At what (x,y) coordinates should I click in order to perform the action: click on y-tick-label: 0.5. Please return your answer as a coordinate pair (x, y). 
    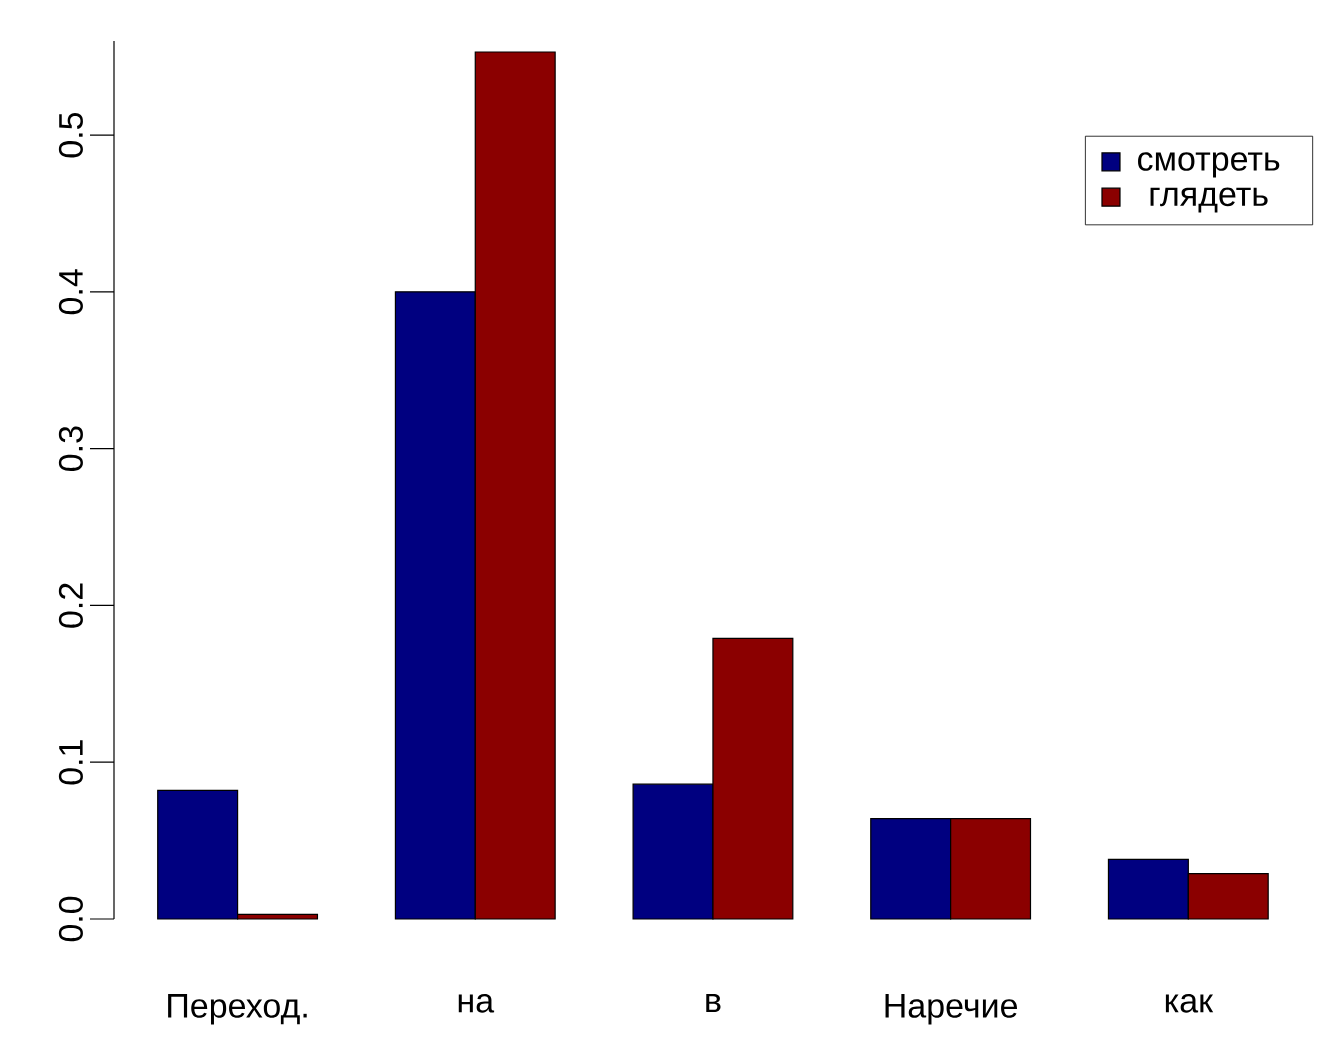
    Looking at the image, I should click on (70, 135).